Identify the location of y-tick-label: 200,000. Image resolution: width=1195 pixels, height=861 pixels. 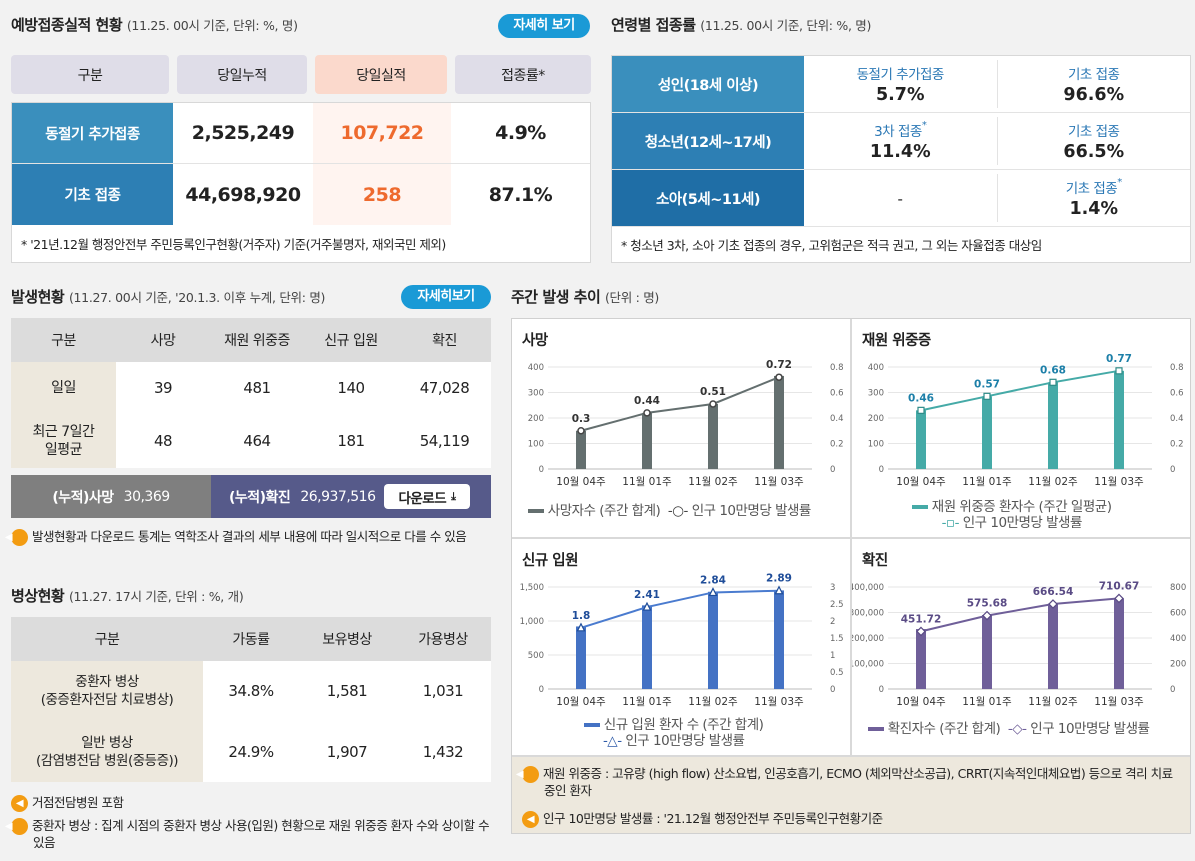
(868, 639).